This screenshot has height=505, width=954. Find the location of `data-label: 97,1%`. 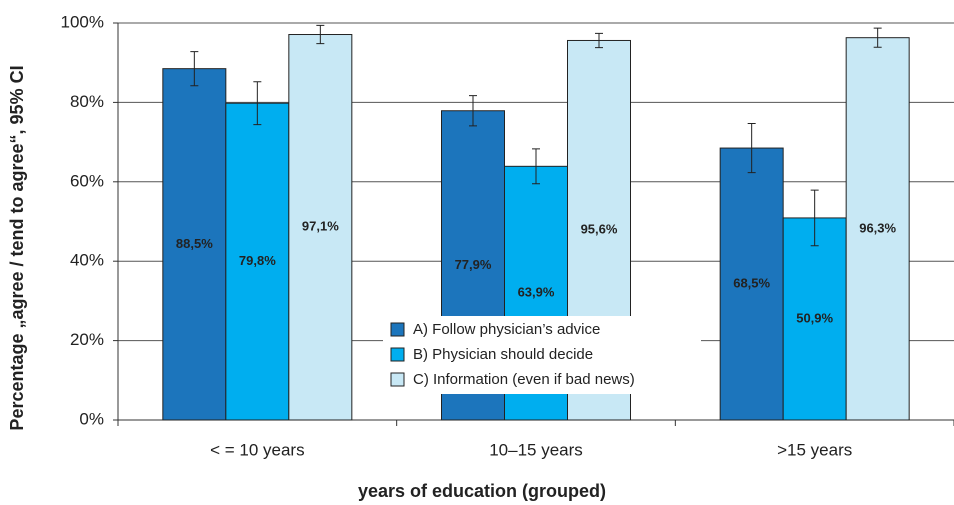

data-label: 97,1% is located at coordinates (320, 226).